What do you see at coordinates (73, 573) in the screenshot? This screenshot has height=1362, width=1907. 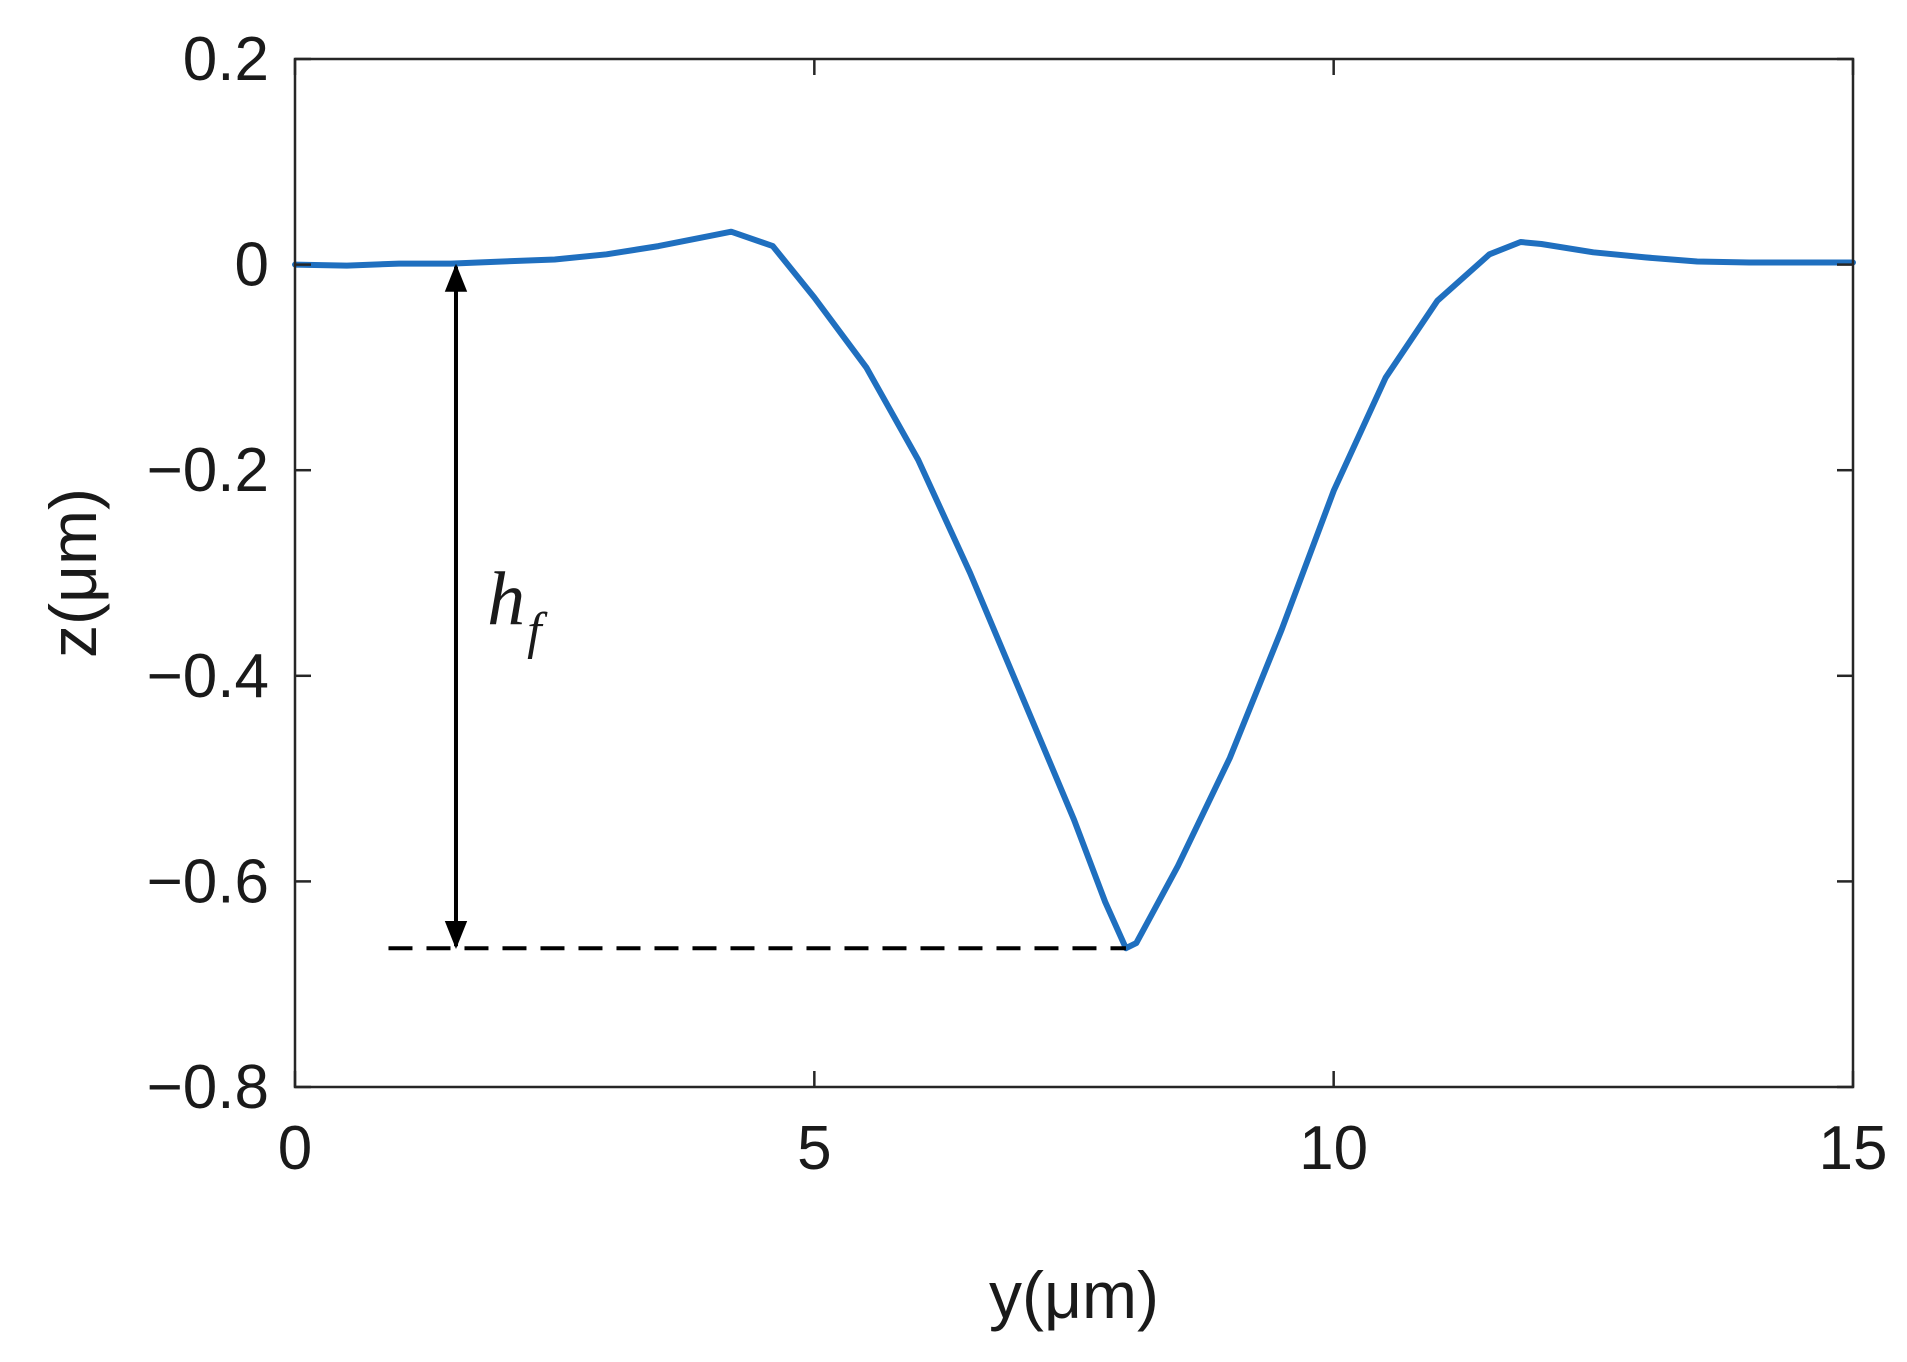 I see `y-axis-label: z(μm)` at bounding box center [73, 573].